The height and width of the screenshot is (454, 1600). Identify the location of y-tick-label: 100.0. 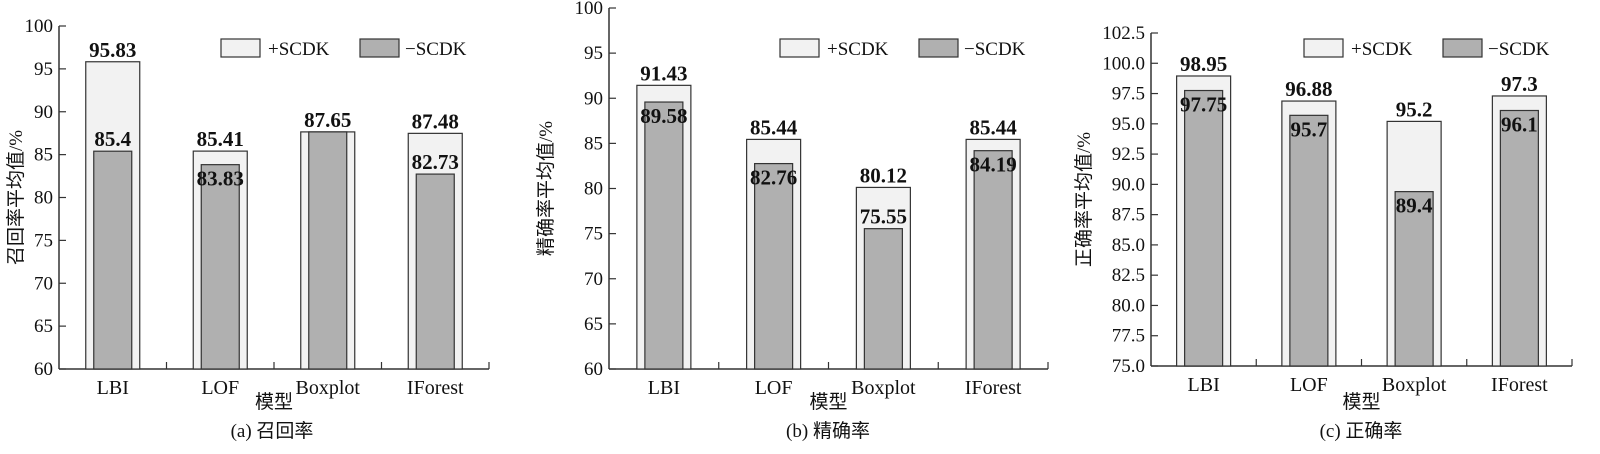
(1123, 63).